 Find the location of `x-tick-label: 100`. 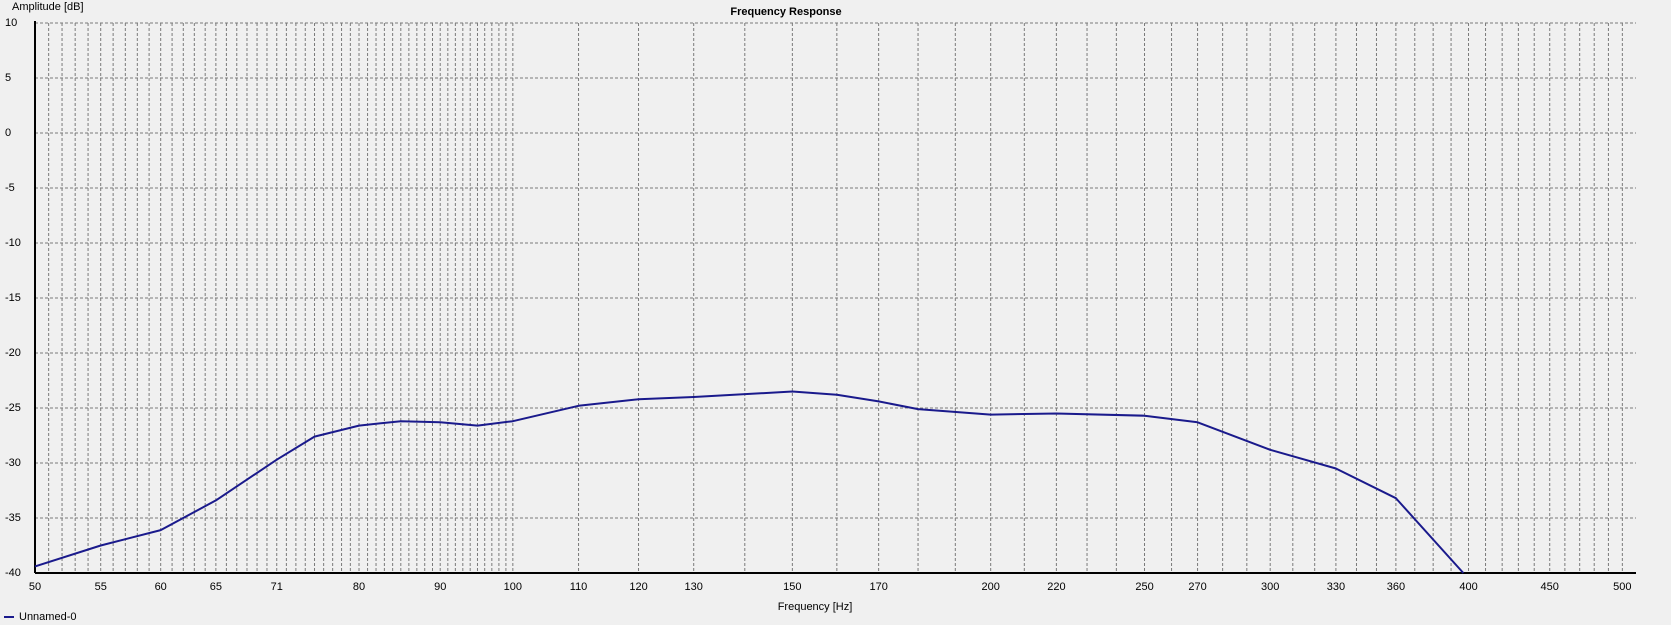

x-tick-label: 100 is located at coordinates (513, 587).